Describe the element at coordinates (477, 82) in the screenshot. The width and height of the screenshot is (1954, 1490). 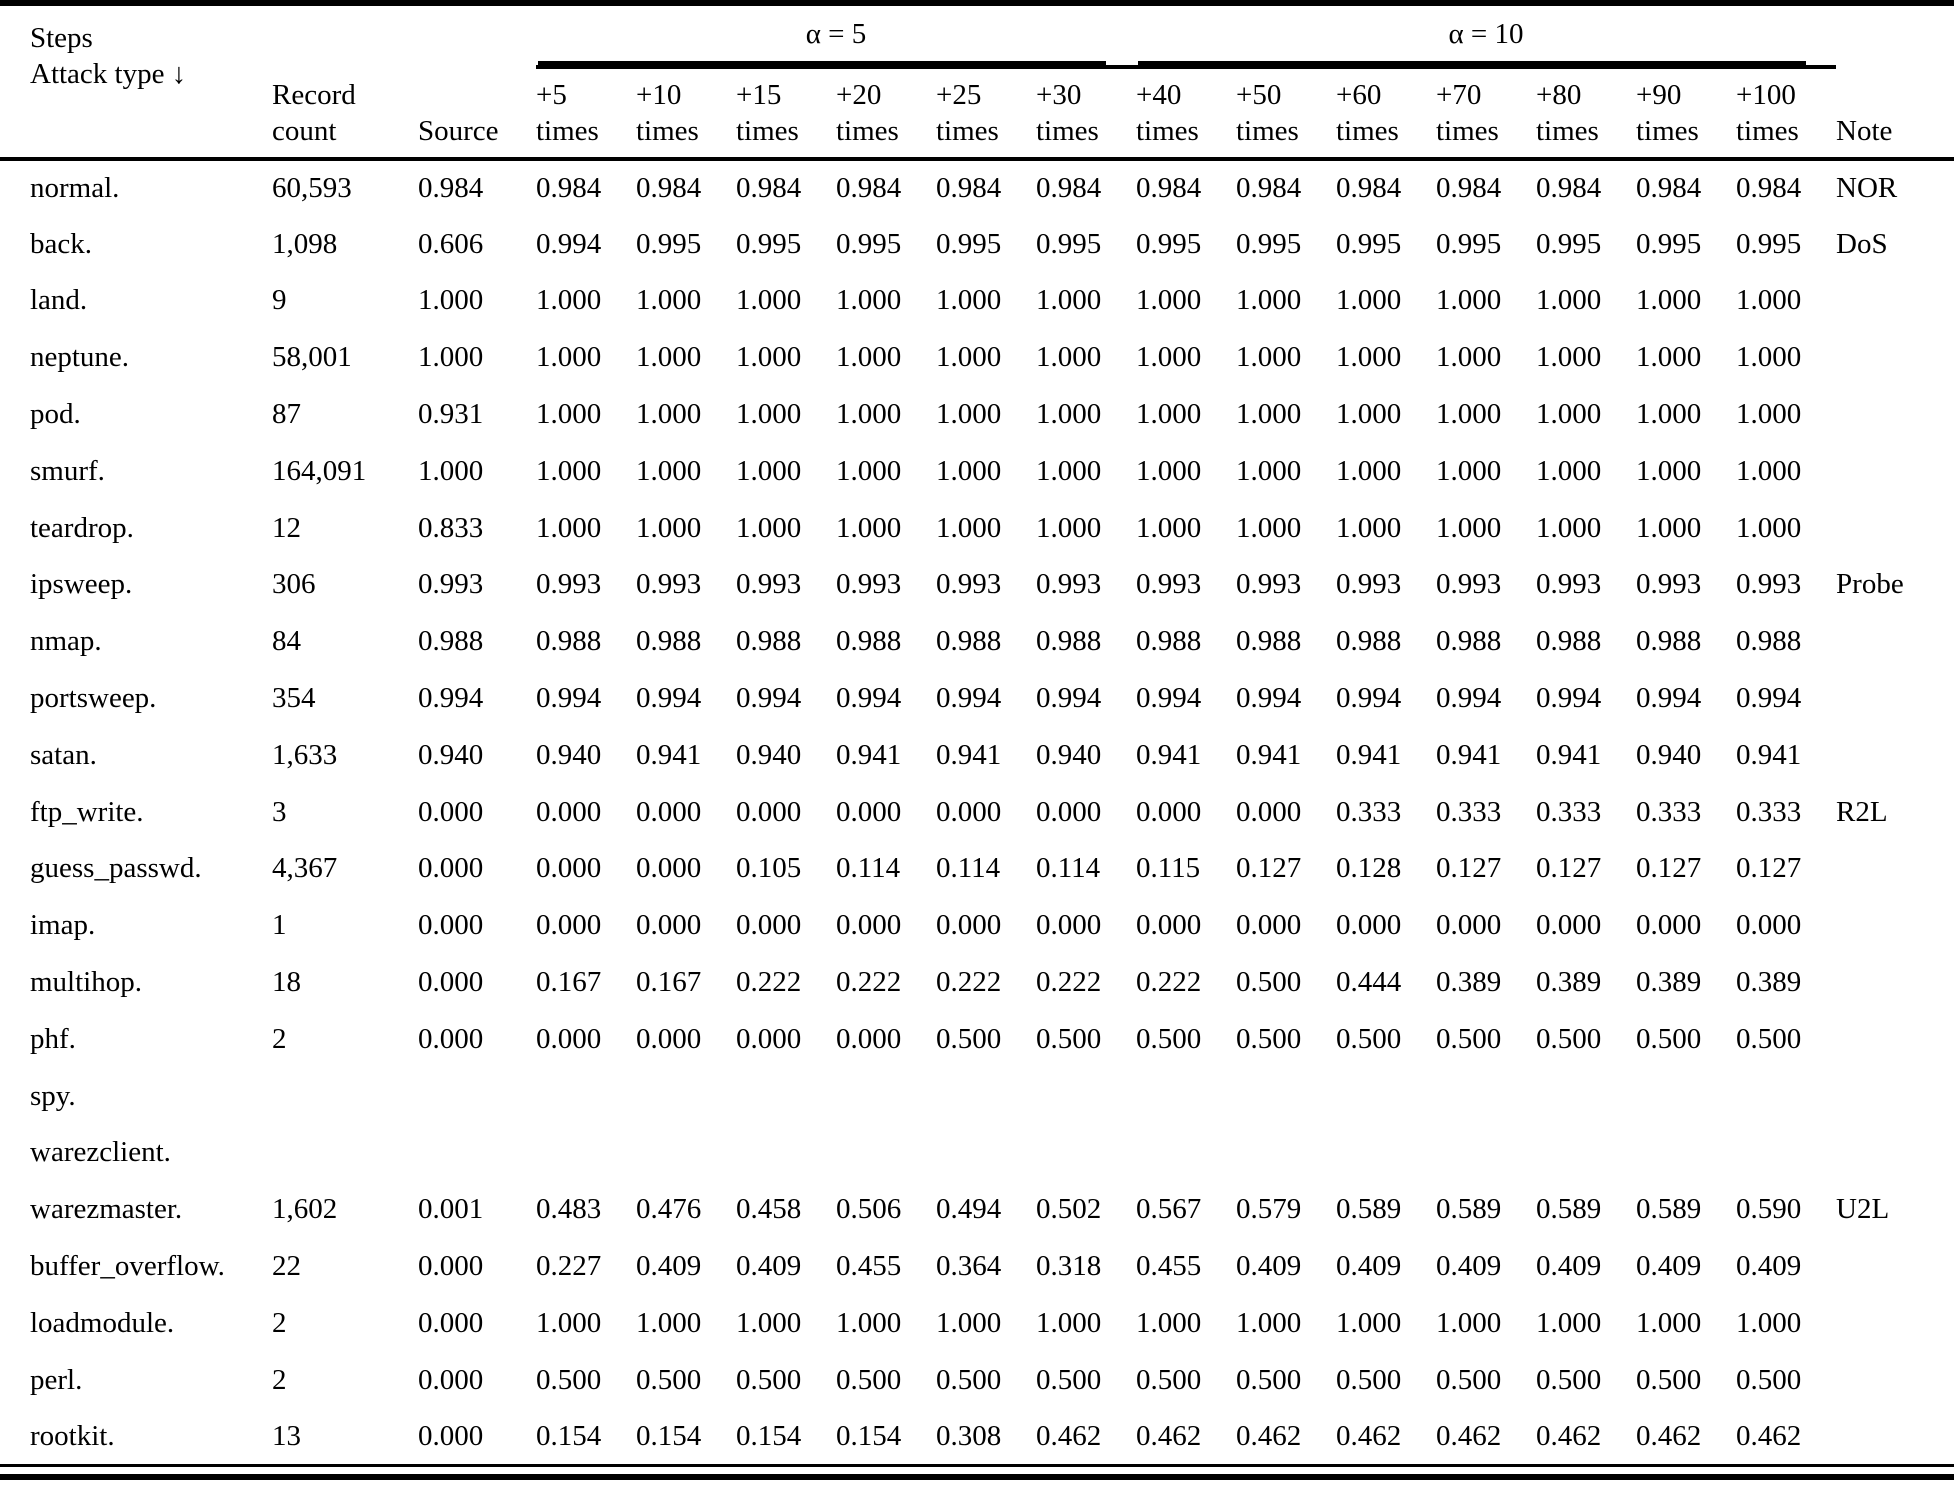
I see `col-header-source: Source` at that location.